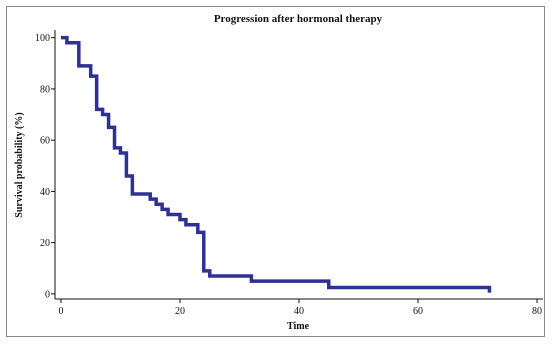 Image resolution: width=553 pixels, height=345 pixels. I want to click on y-tick-label: 100, so click(42, 38).